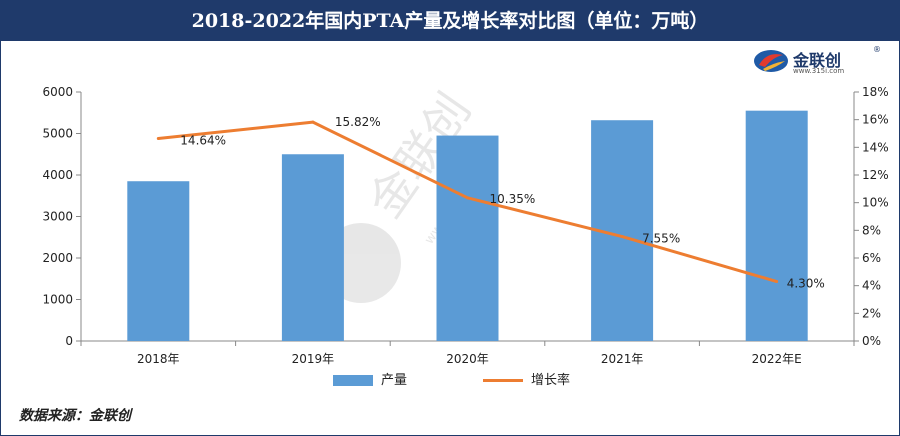 The width and height of the screenshot is (900, 436). What do you see at coordinates (777, 359) in the screenshot?
I see `x-tick-label: 2022年E` at bounding box center [777, 359].